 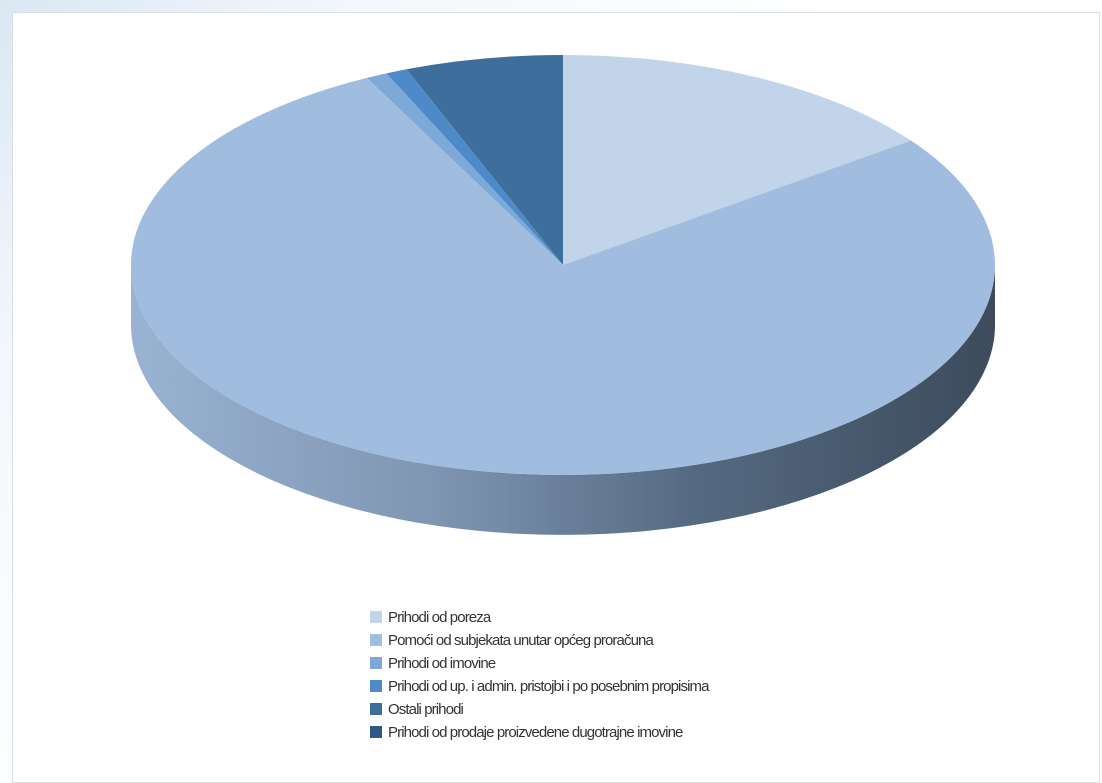 I want to click on legend-item: Ostali prihodi, so click(x=539, y=709).